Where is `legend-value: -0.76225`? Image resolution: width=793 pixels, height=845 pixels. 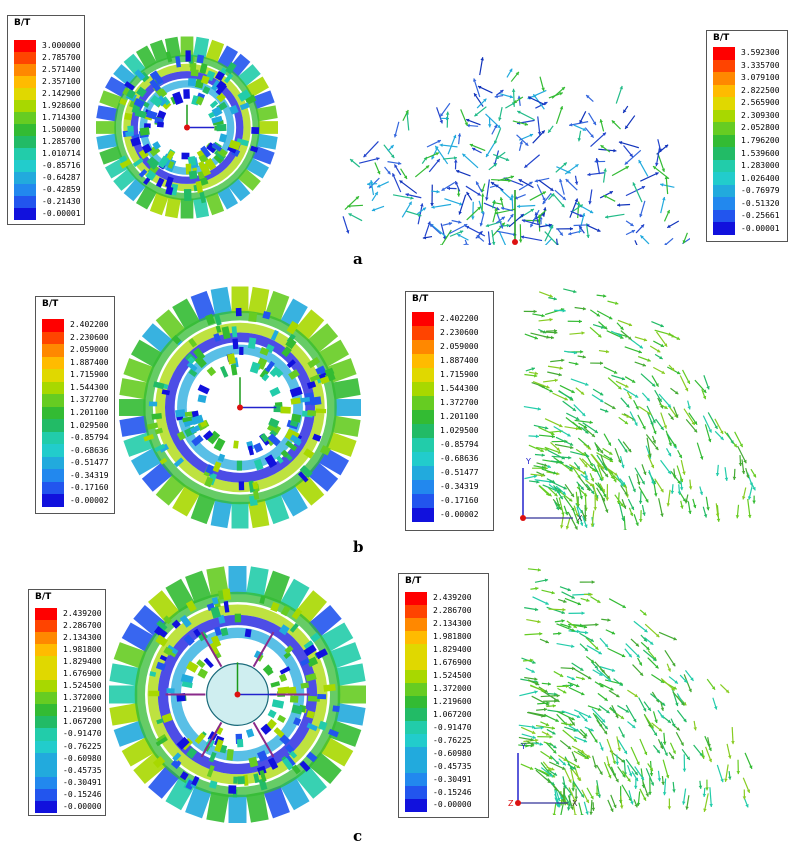 legend-value: -0.76225 is located at coordinates (82, 746).